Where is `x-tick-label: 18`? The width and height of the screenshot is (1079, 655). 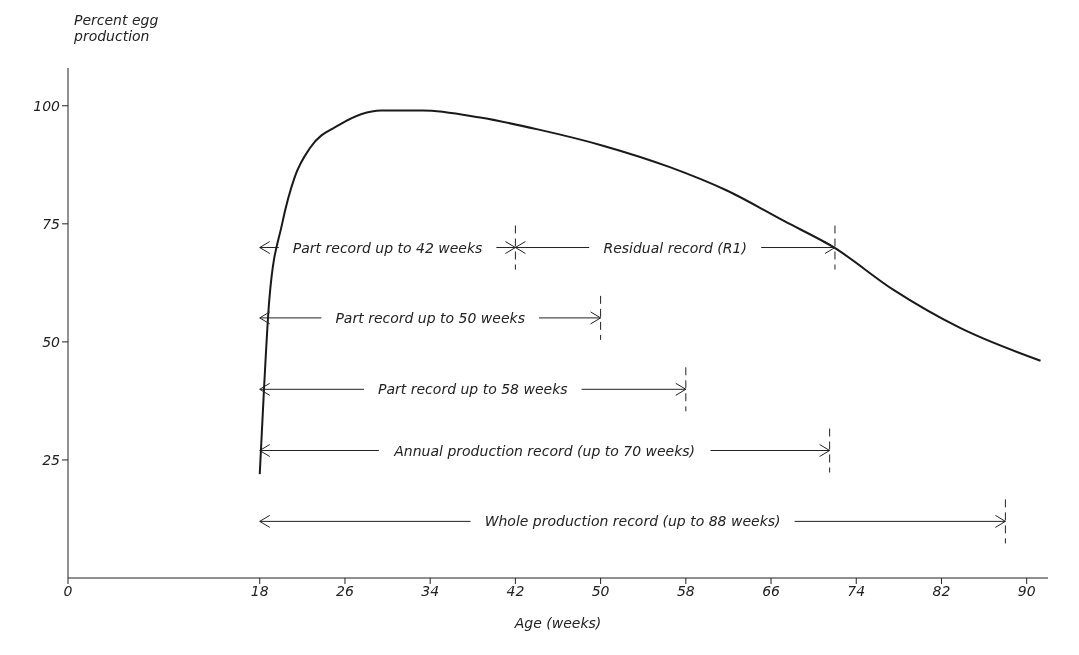 x-tick-label: 18 is located at coordinates (259, 590).